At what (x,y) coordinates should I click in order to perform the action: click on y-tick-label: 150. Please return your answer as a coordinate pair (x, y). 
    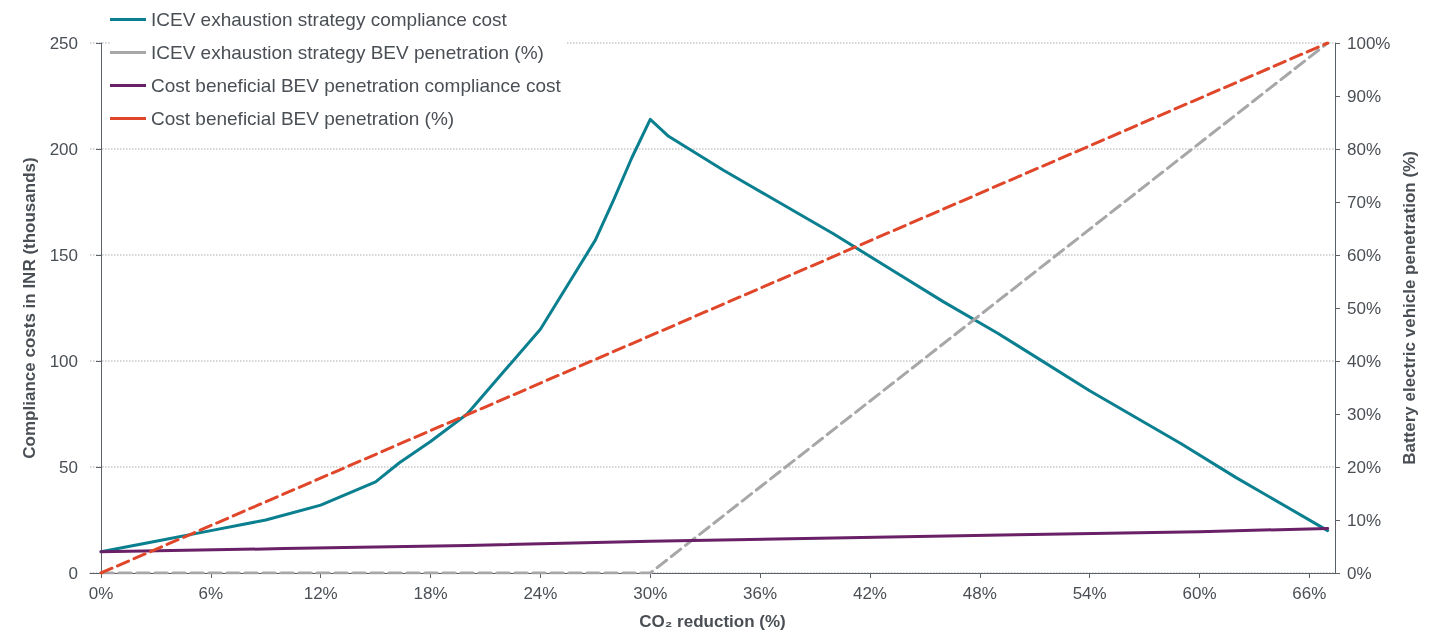
    Looking at the image, I should click on (63, 255).